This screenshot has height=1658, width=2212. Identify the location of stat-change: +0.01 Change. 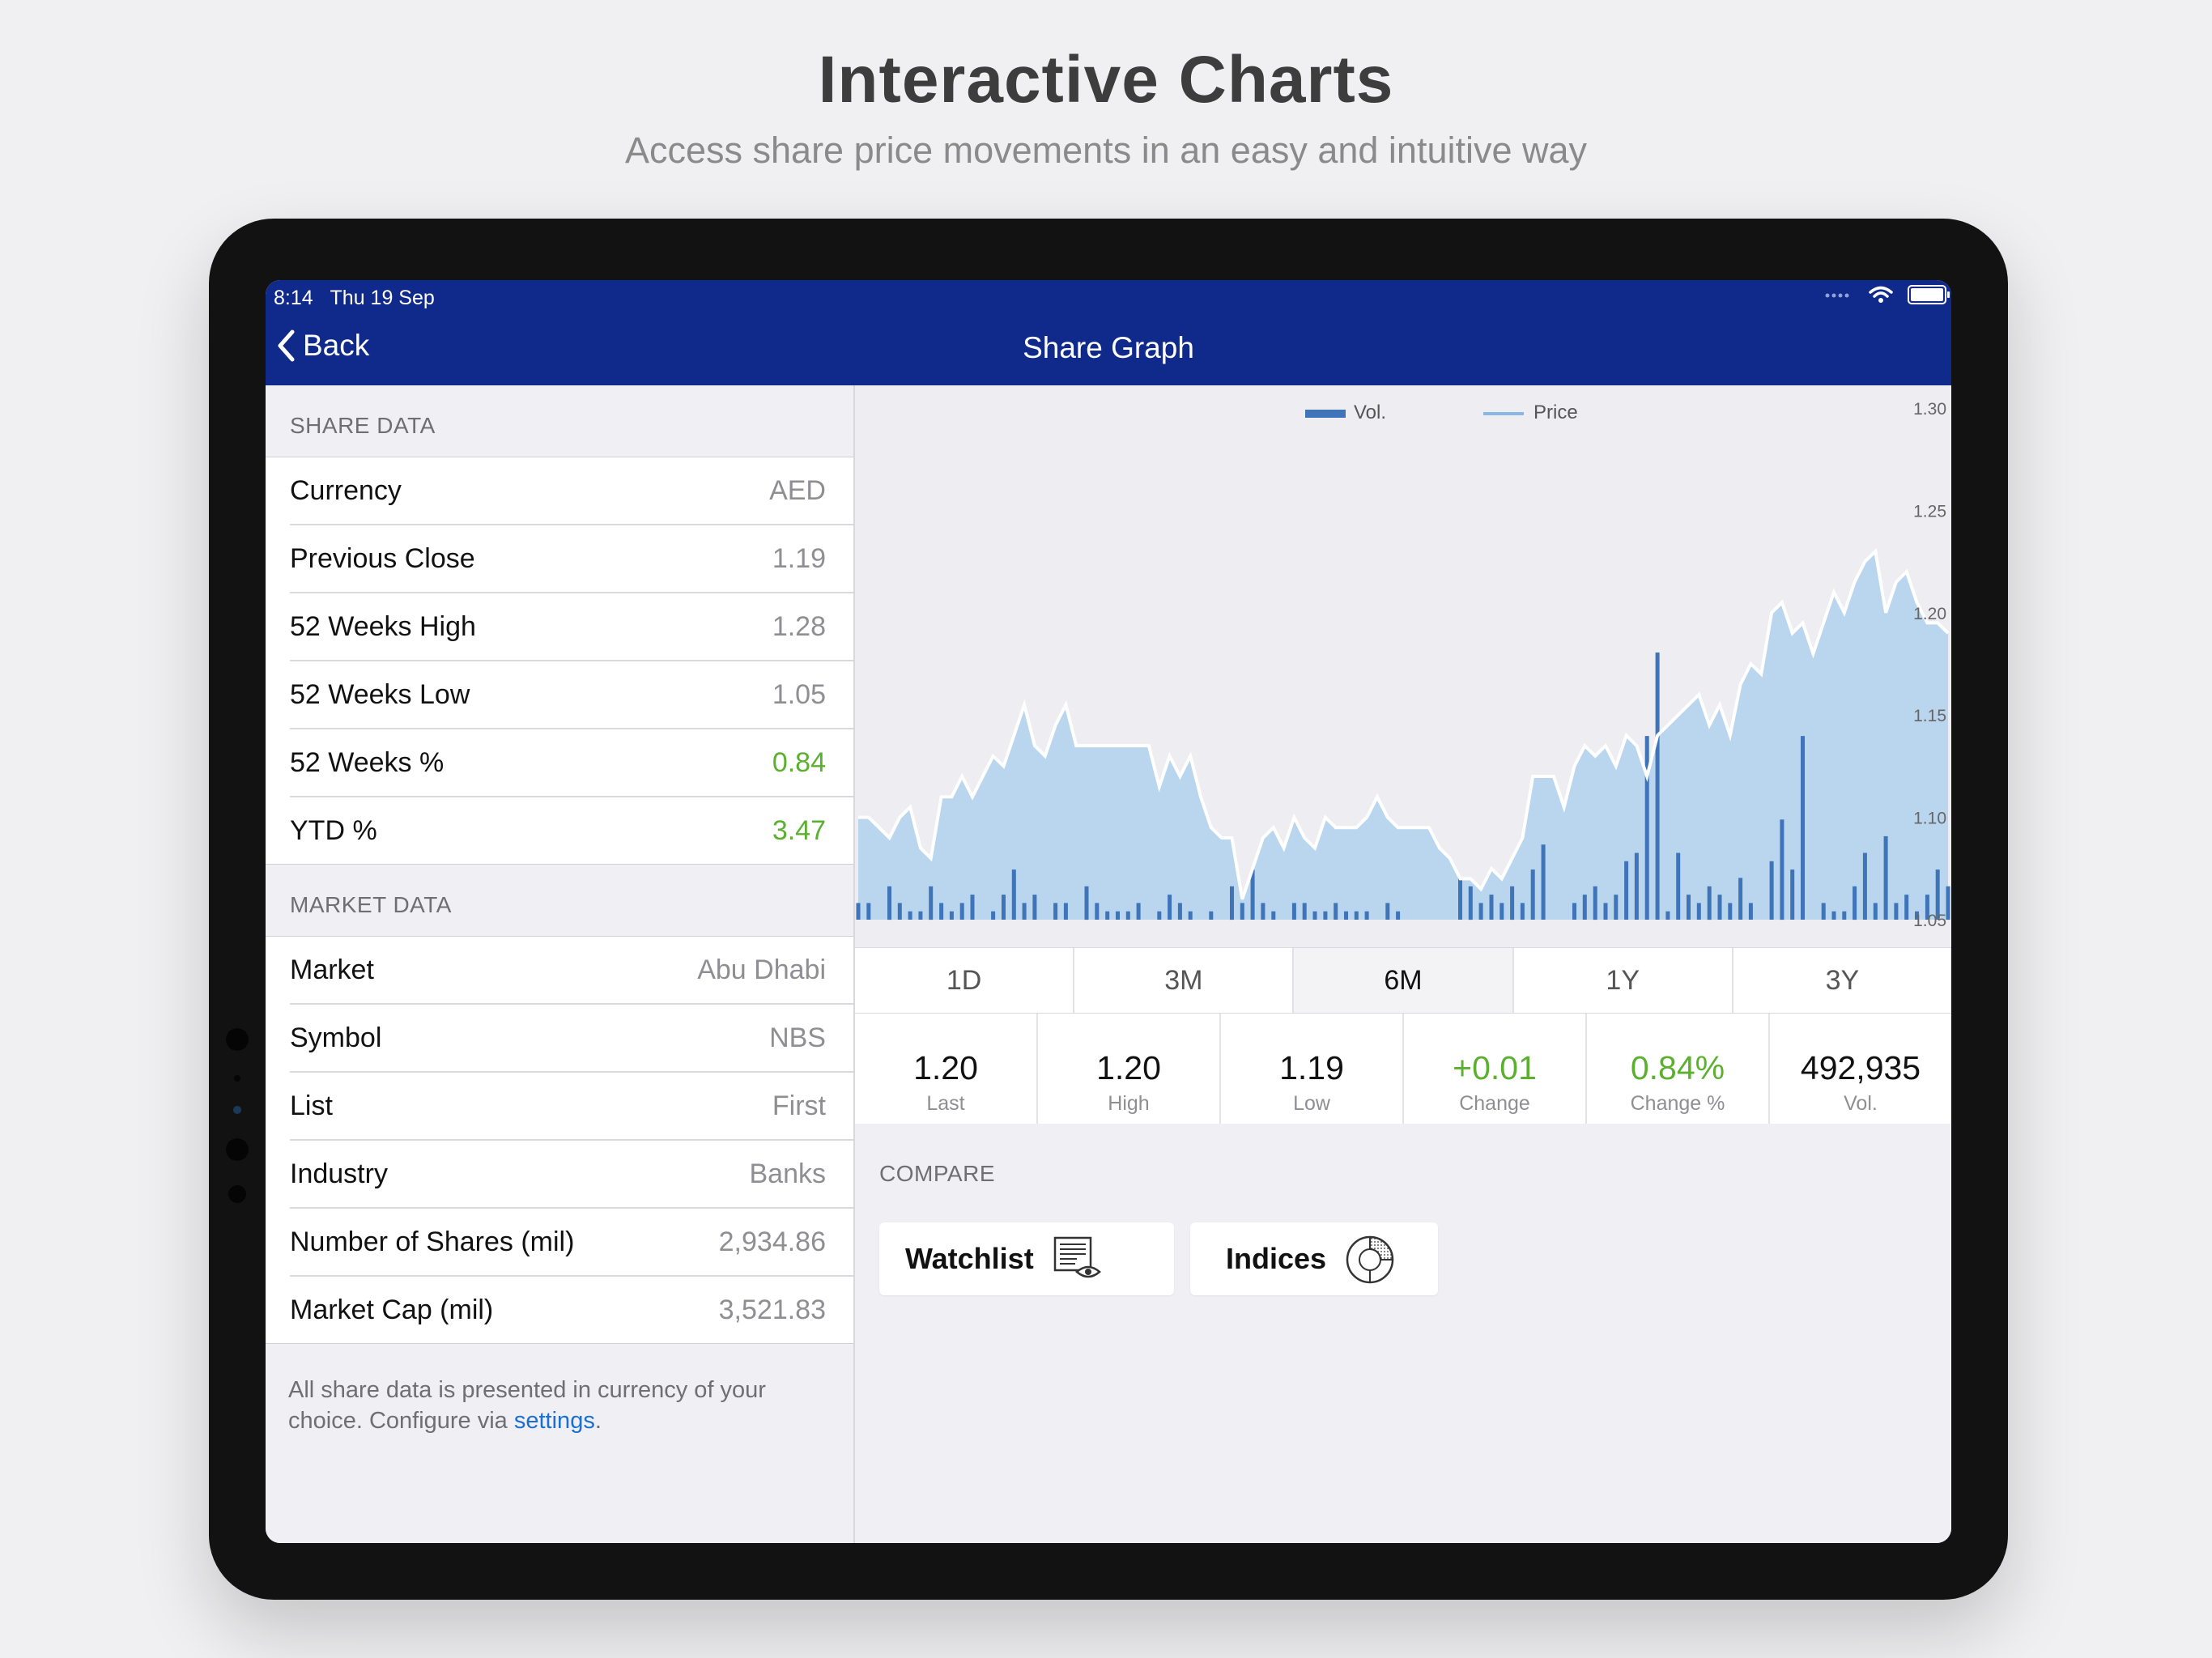
(1496, 1069).